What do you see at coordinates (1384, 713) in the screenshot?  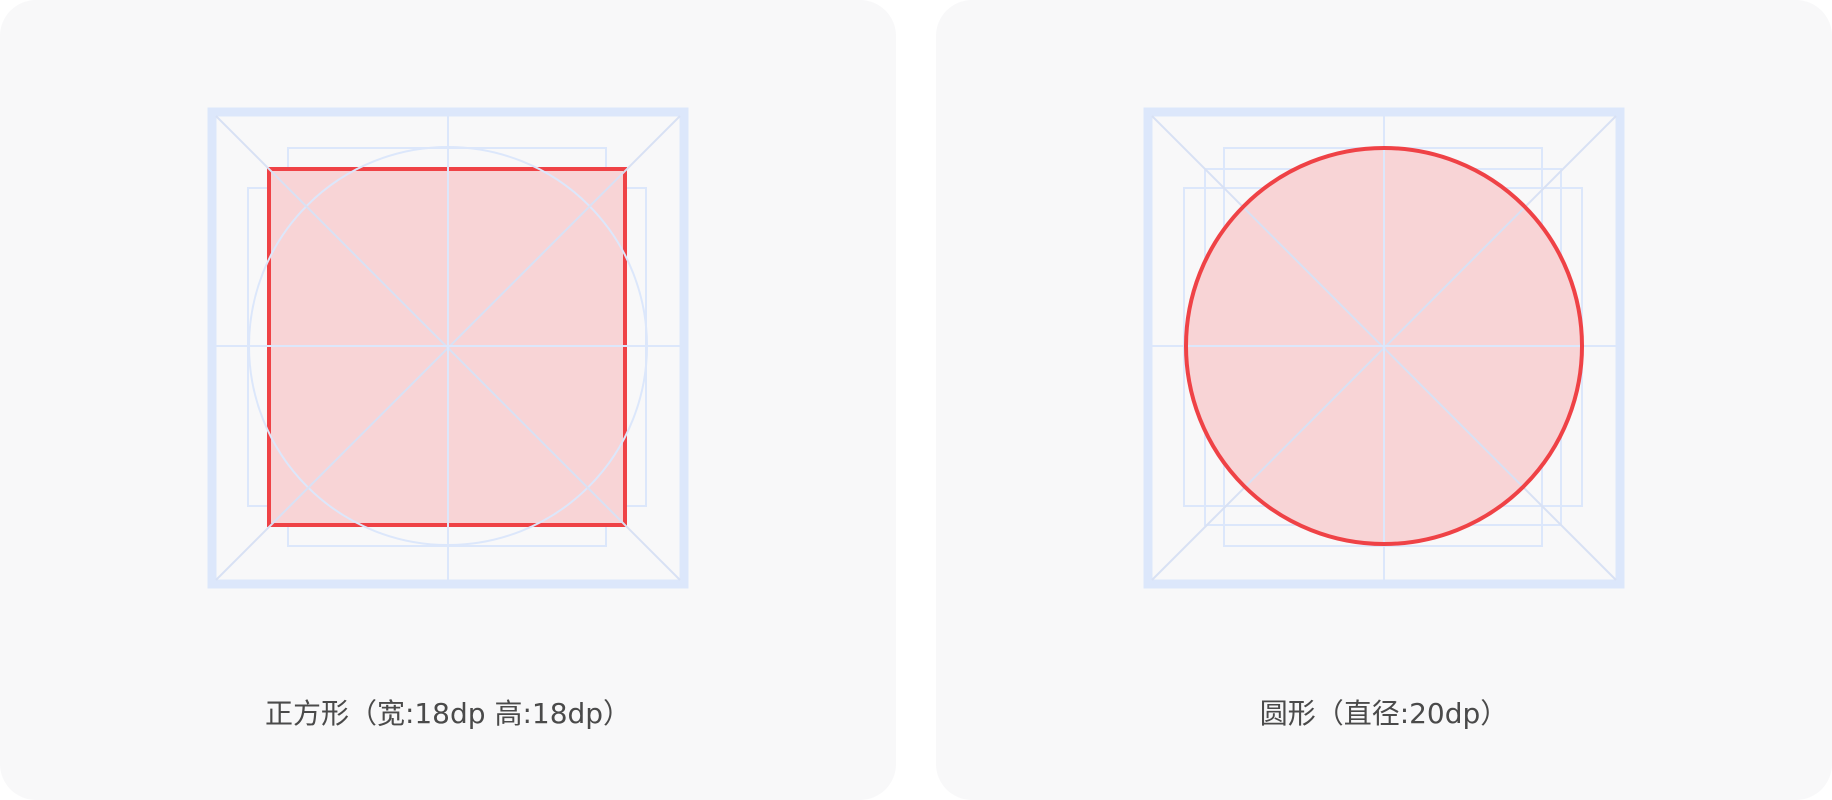 I see `circle-caption: 圆形（直径:20dp）` at bounding box center [1384, 713].